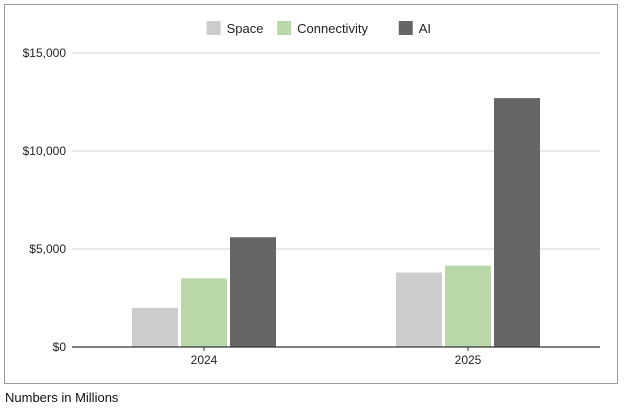  What do you see at coordinates (253, 292) in the screenshot?
I see `bar-ai-2024` at bounding box center [253, 292].